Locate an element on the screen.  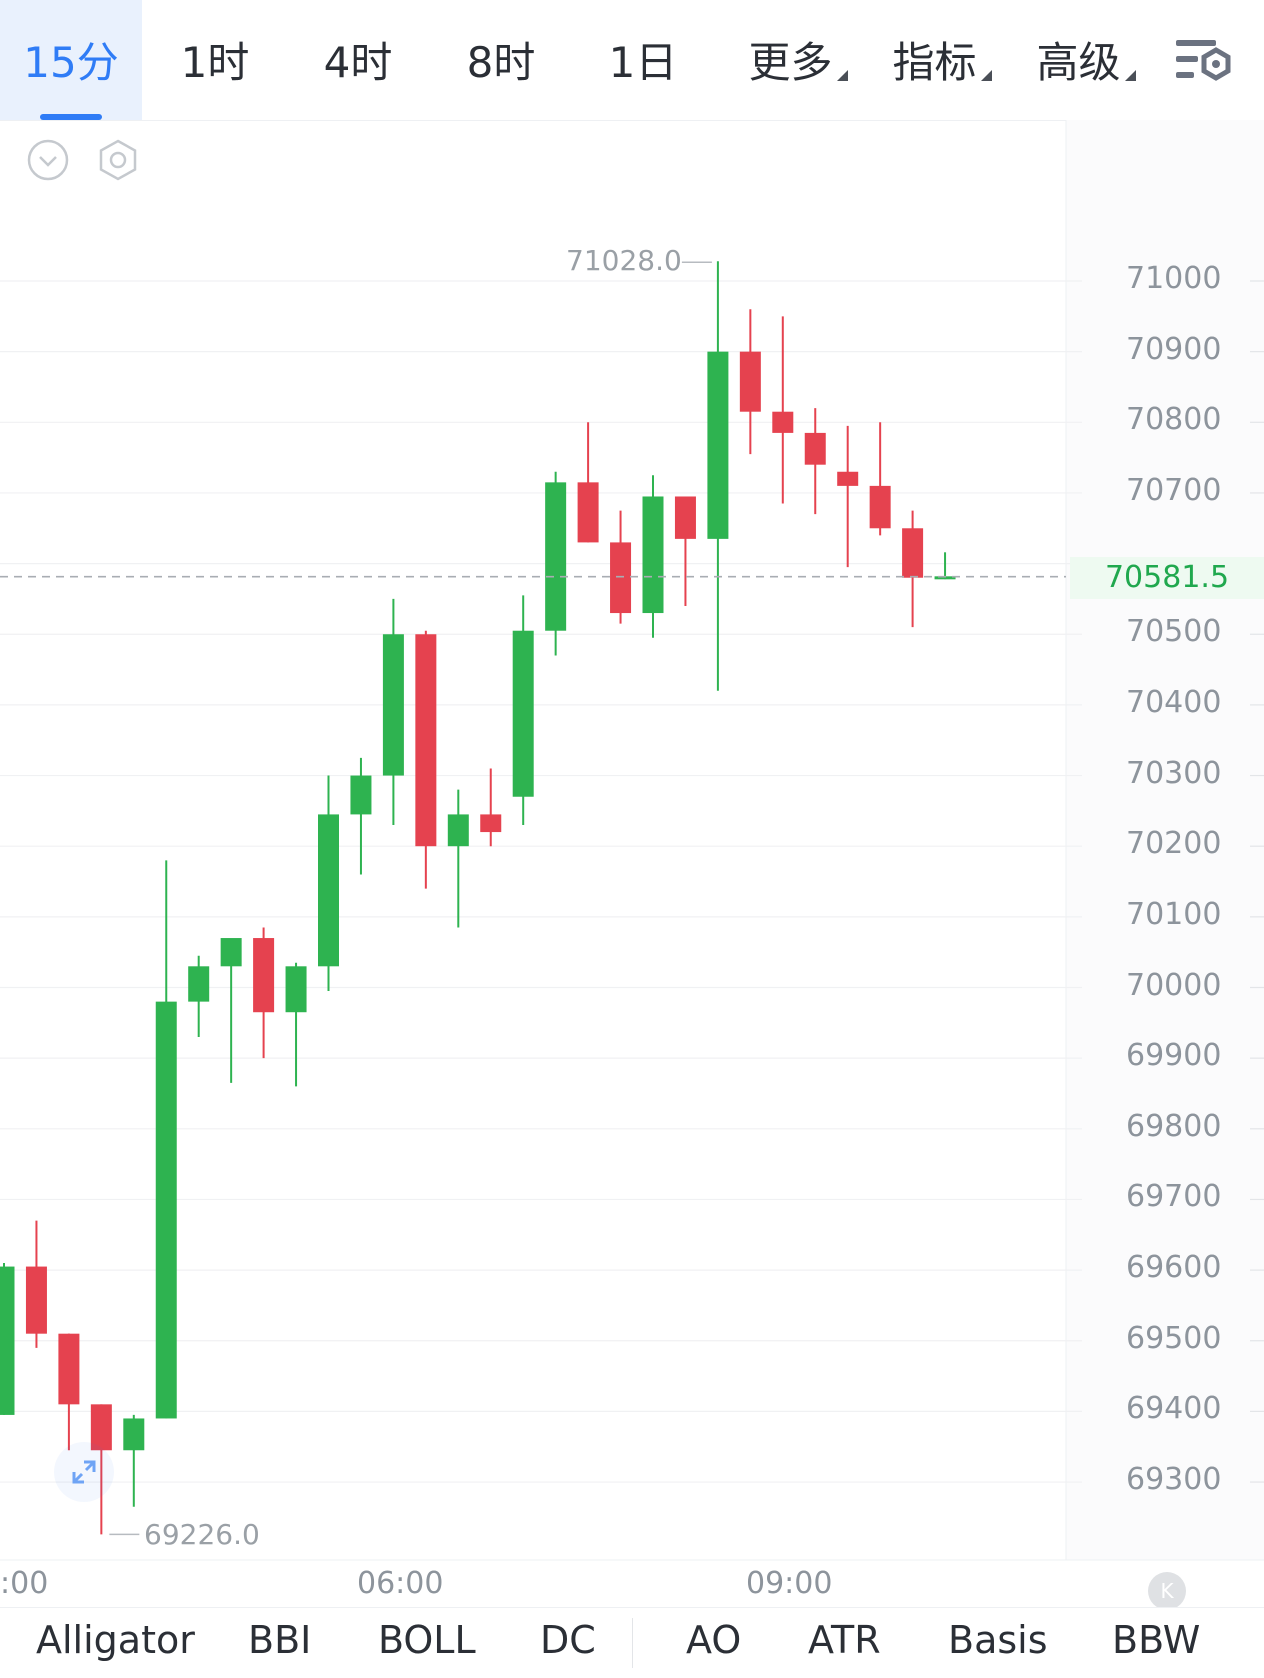
y-tick-label: 70300 is located at coordinates (1174, 773).